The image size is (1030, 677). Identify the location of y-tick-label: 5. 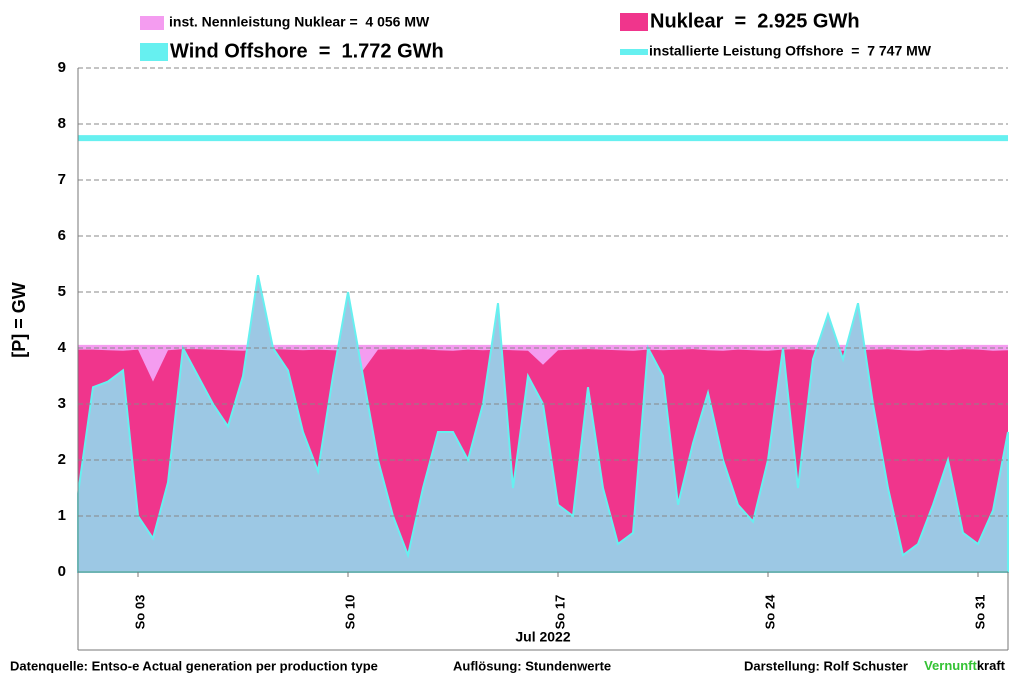
(62, 291).